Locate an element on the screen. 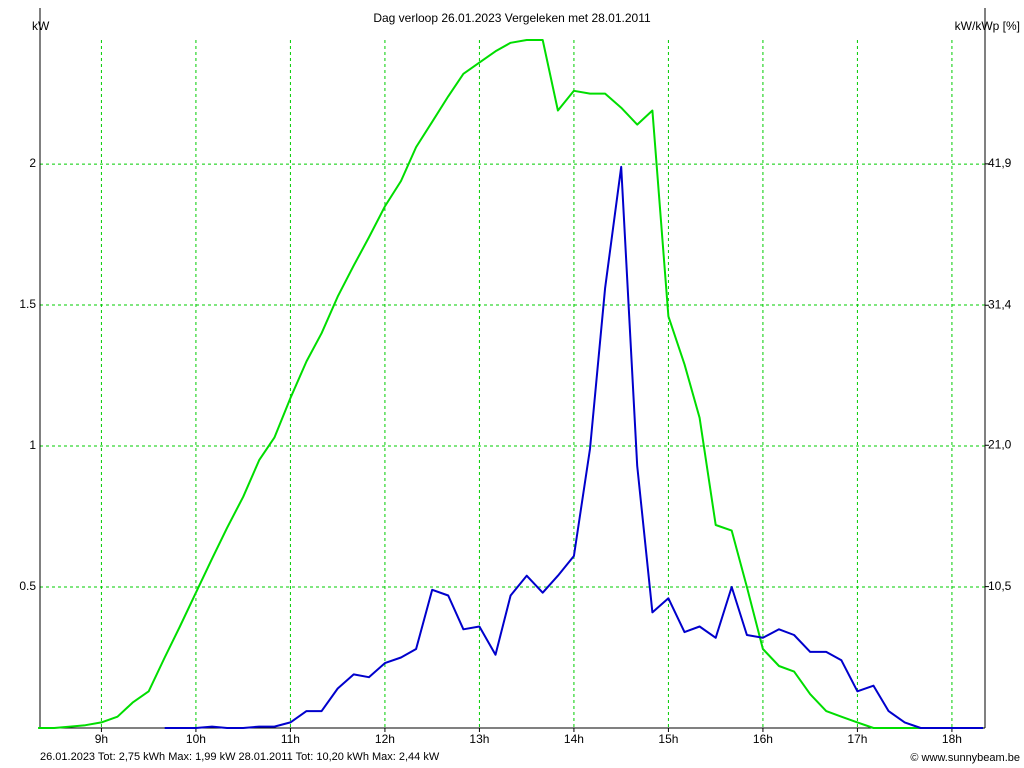 The height and width of the screenshot is (768, 1024). x-tick-label: 12h is located at coordinates (385, 739).